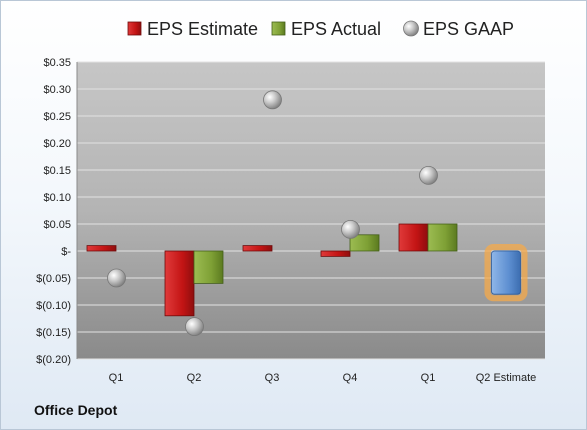 Image resolution: width=587 pixels, height=430 pixels. Describe the element at coordinates (57, 225) in the screenshot. I see `y-tick-label: $0.05` at that location.